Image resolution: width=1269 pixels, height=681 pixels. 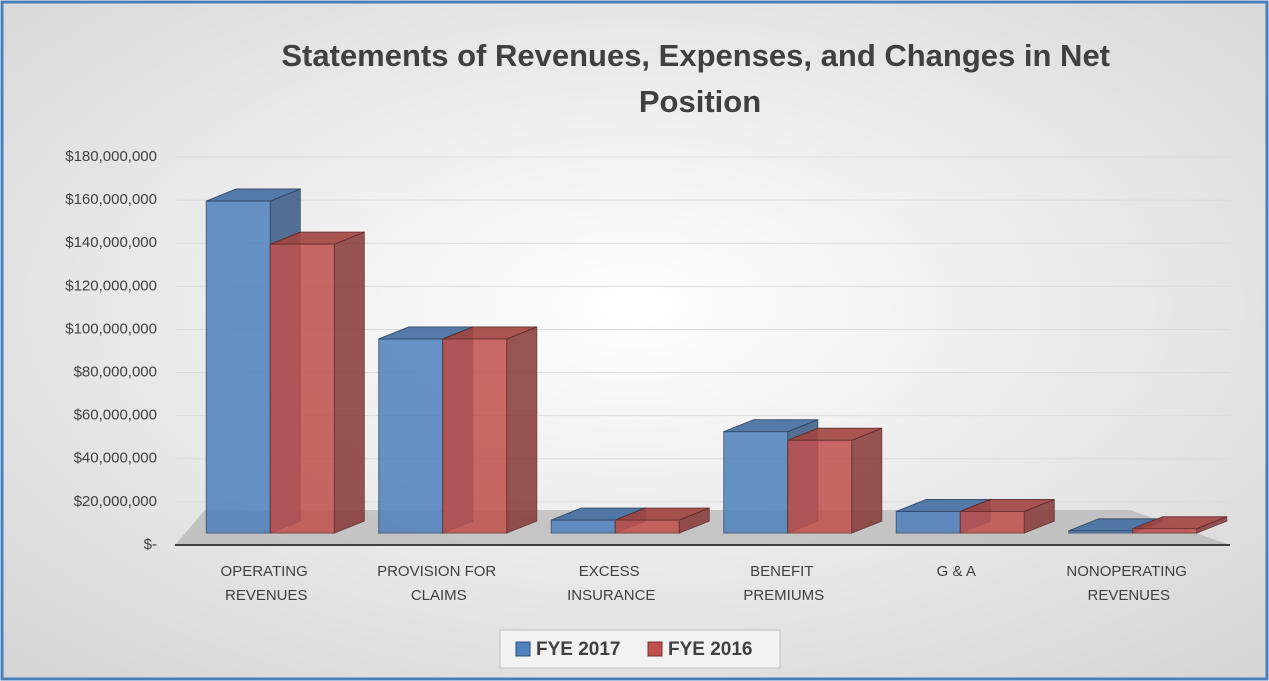 What do you see at coordinates (150, 544) in the screenshot?
I see `y-tick-label: $-` at bounding box center [150, 544].